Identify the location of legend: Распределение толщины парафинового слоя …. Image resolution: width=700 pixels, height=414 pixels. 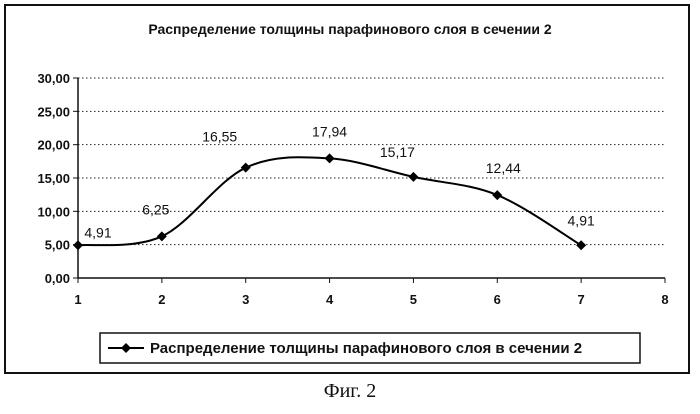
(370, 348).